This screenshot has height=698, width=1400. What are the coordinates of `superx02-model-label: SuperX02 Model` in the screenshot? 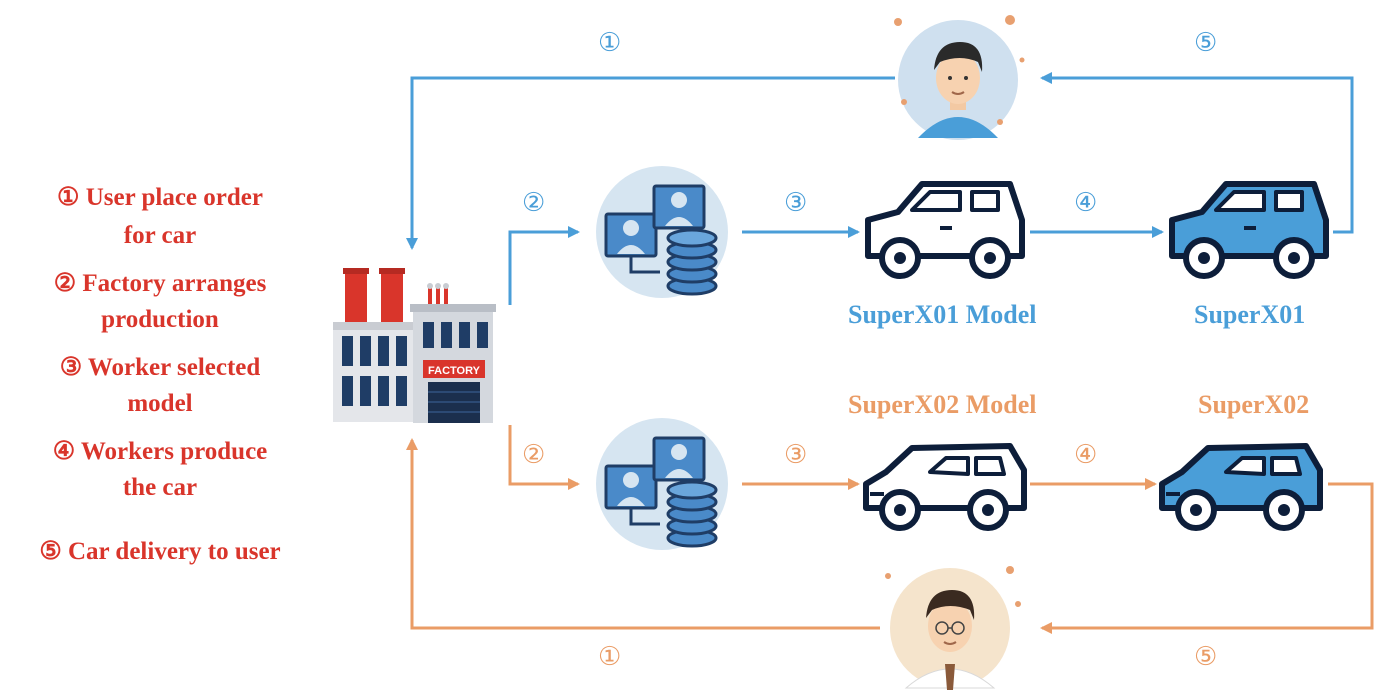 It's located at (942, 404).